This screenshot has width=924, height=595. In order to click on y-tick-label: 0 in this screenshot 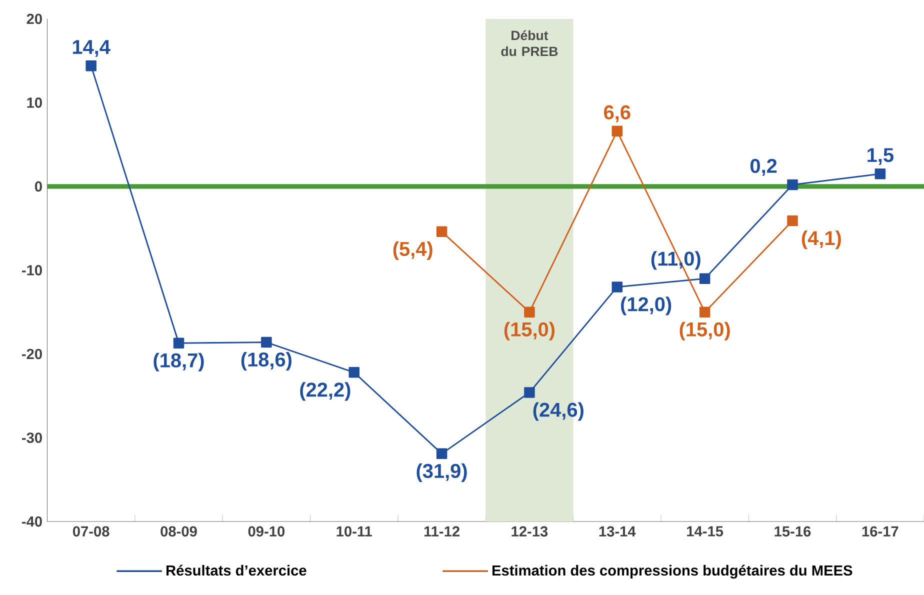, I will do `click(38, 186)`.